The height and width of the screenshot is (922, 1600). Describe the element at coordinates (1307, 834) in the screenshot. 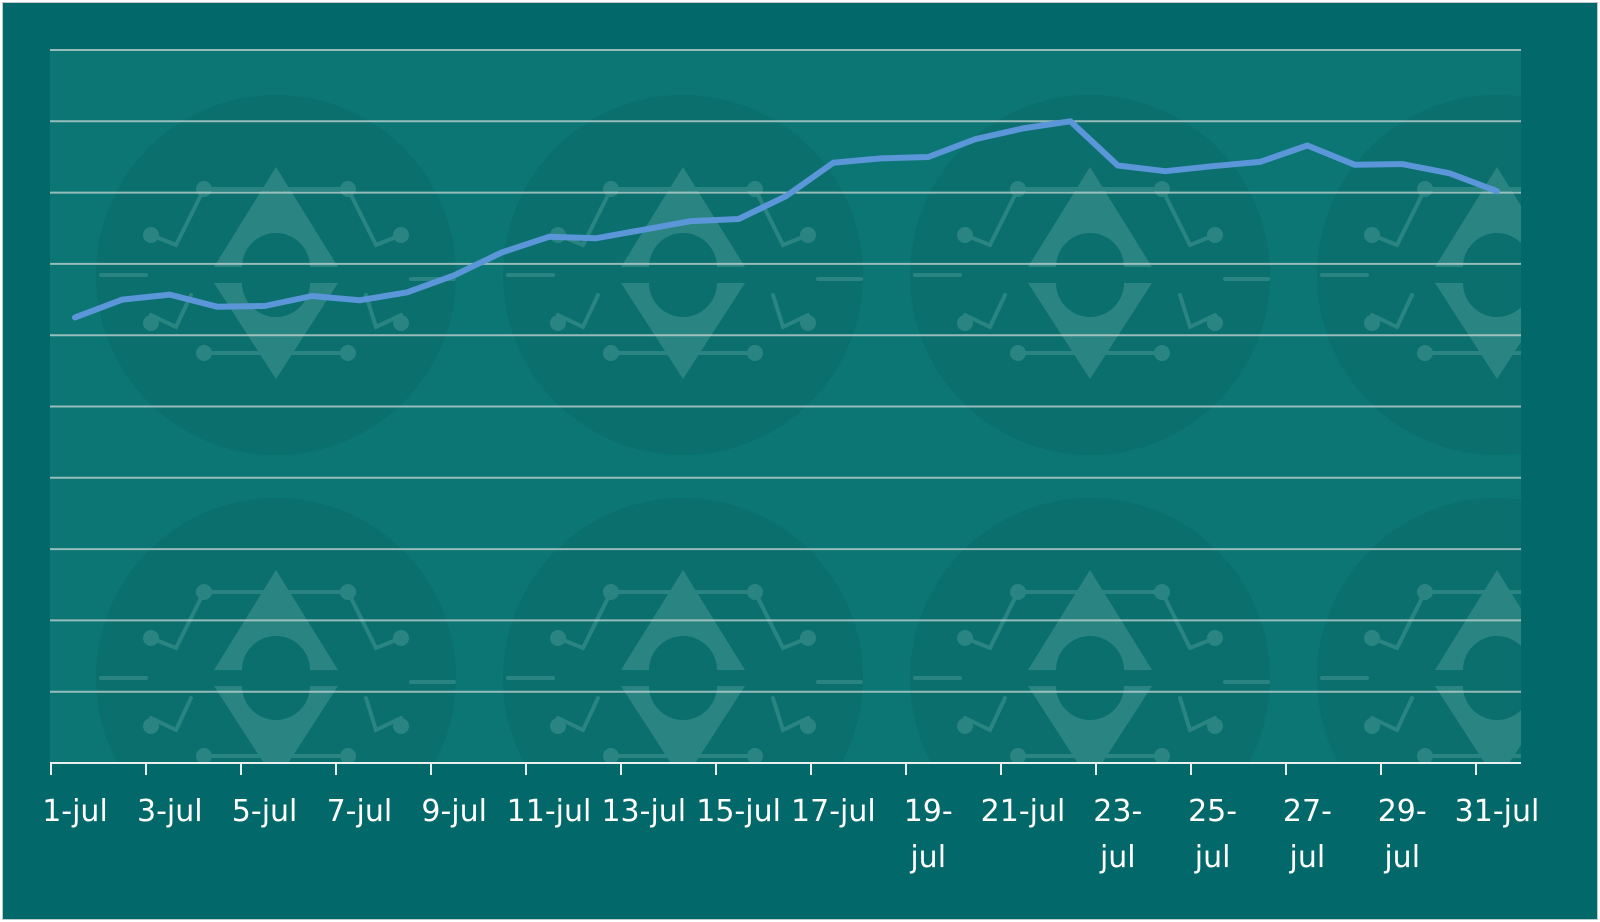

I see `x-tick-label: 27-jul` at that location.